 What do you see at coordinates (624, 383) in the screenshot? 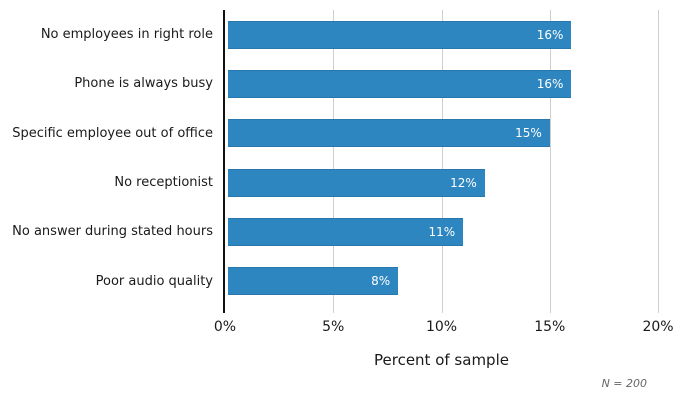
I see `sample-size-note: N = 200` at bounding box center [624, 383].